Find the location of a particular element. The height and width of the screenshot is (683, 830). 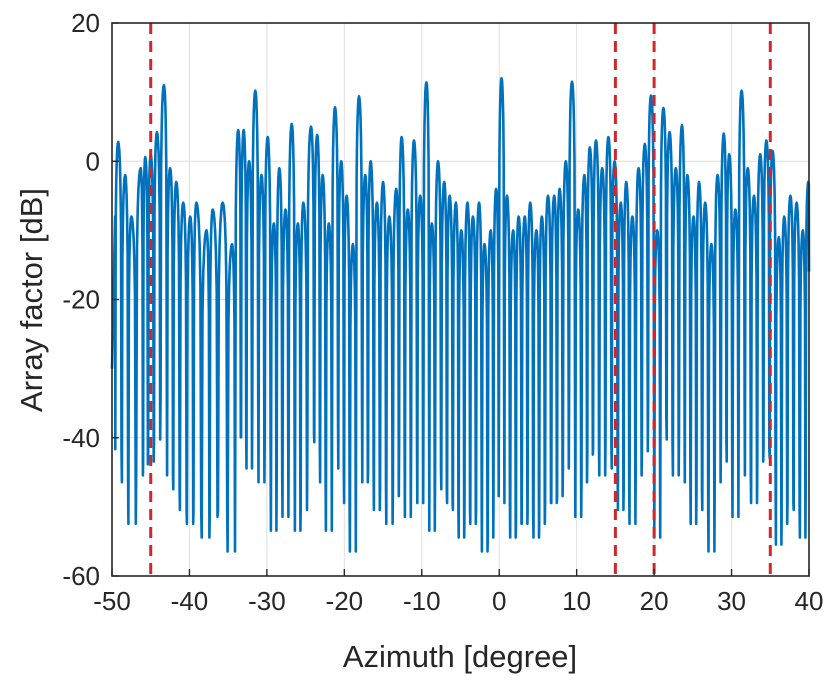

y-tick-label: -20 is located at coordinates (81, 300).